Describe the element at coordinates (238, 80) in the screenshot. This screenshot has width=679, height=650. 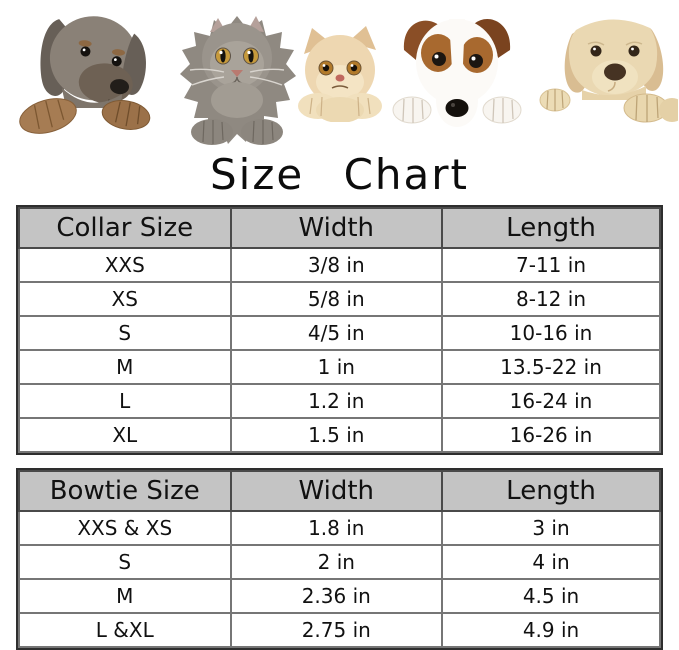
I see `gray-fluffy-kitten-image` at that location.